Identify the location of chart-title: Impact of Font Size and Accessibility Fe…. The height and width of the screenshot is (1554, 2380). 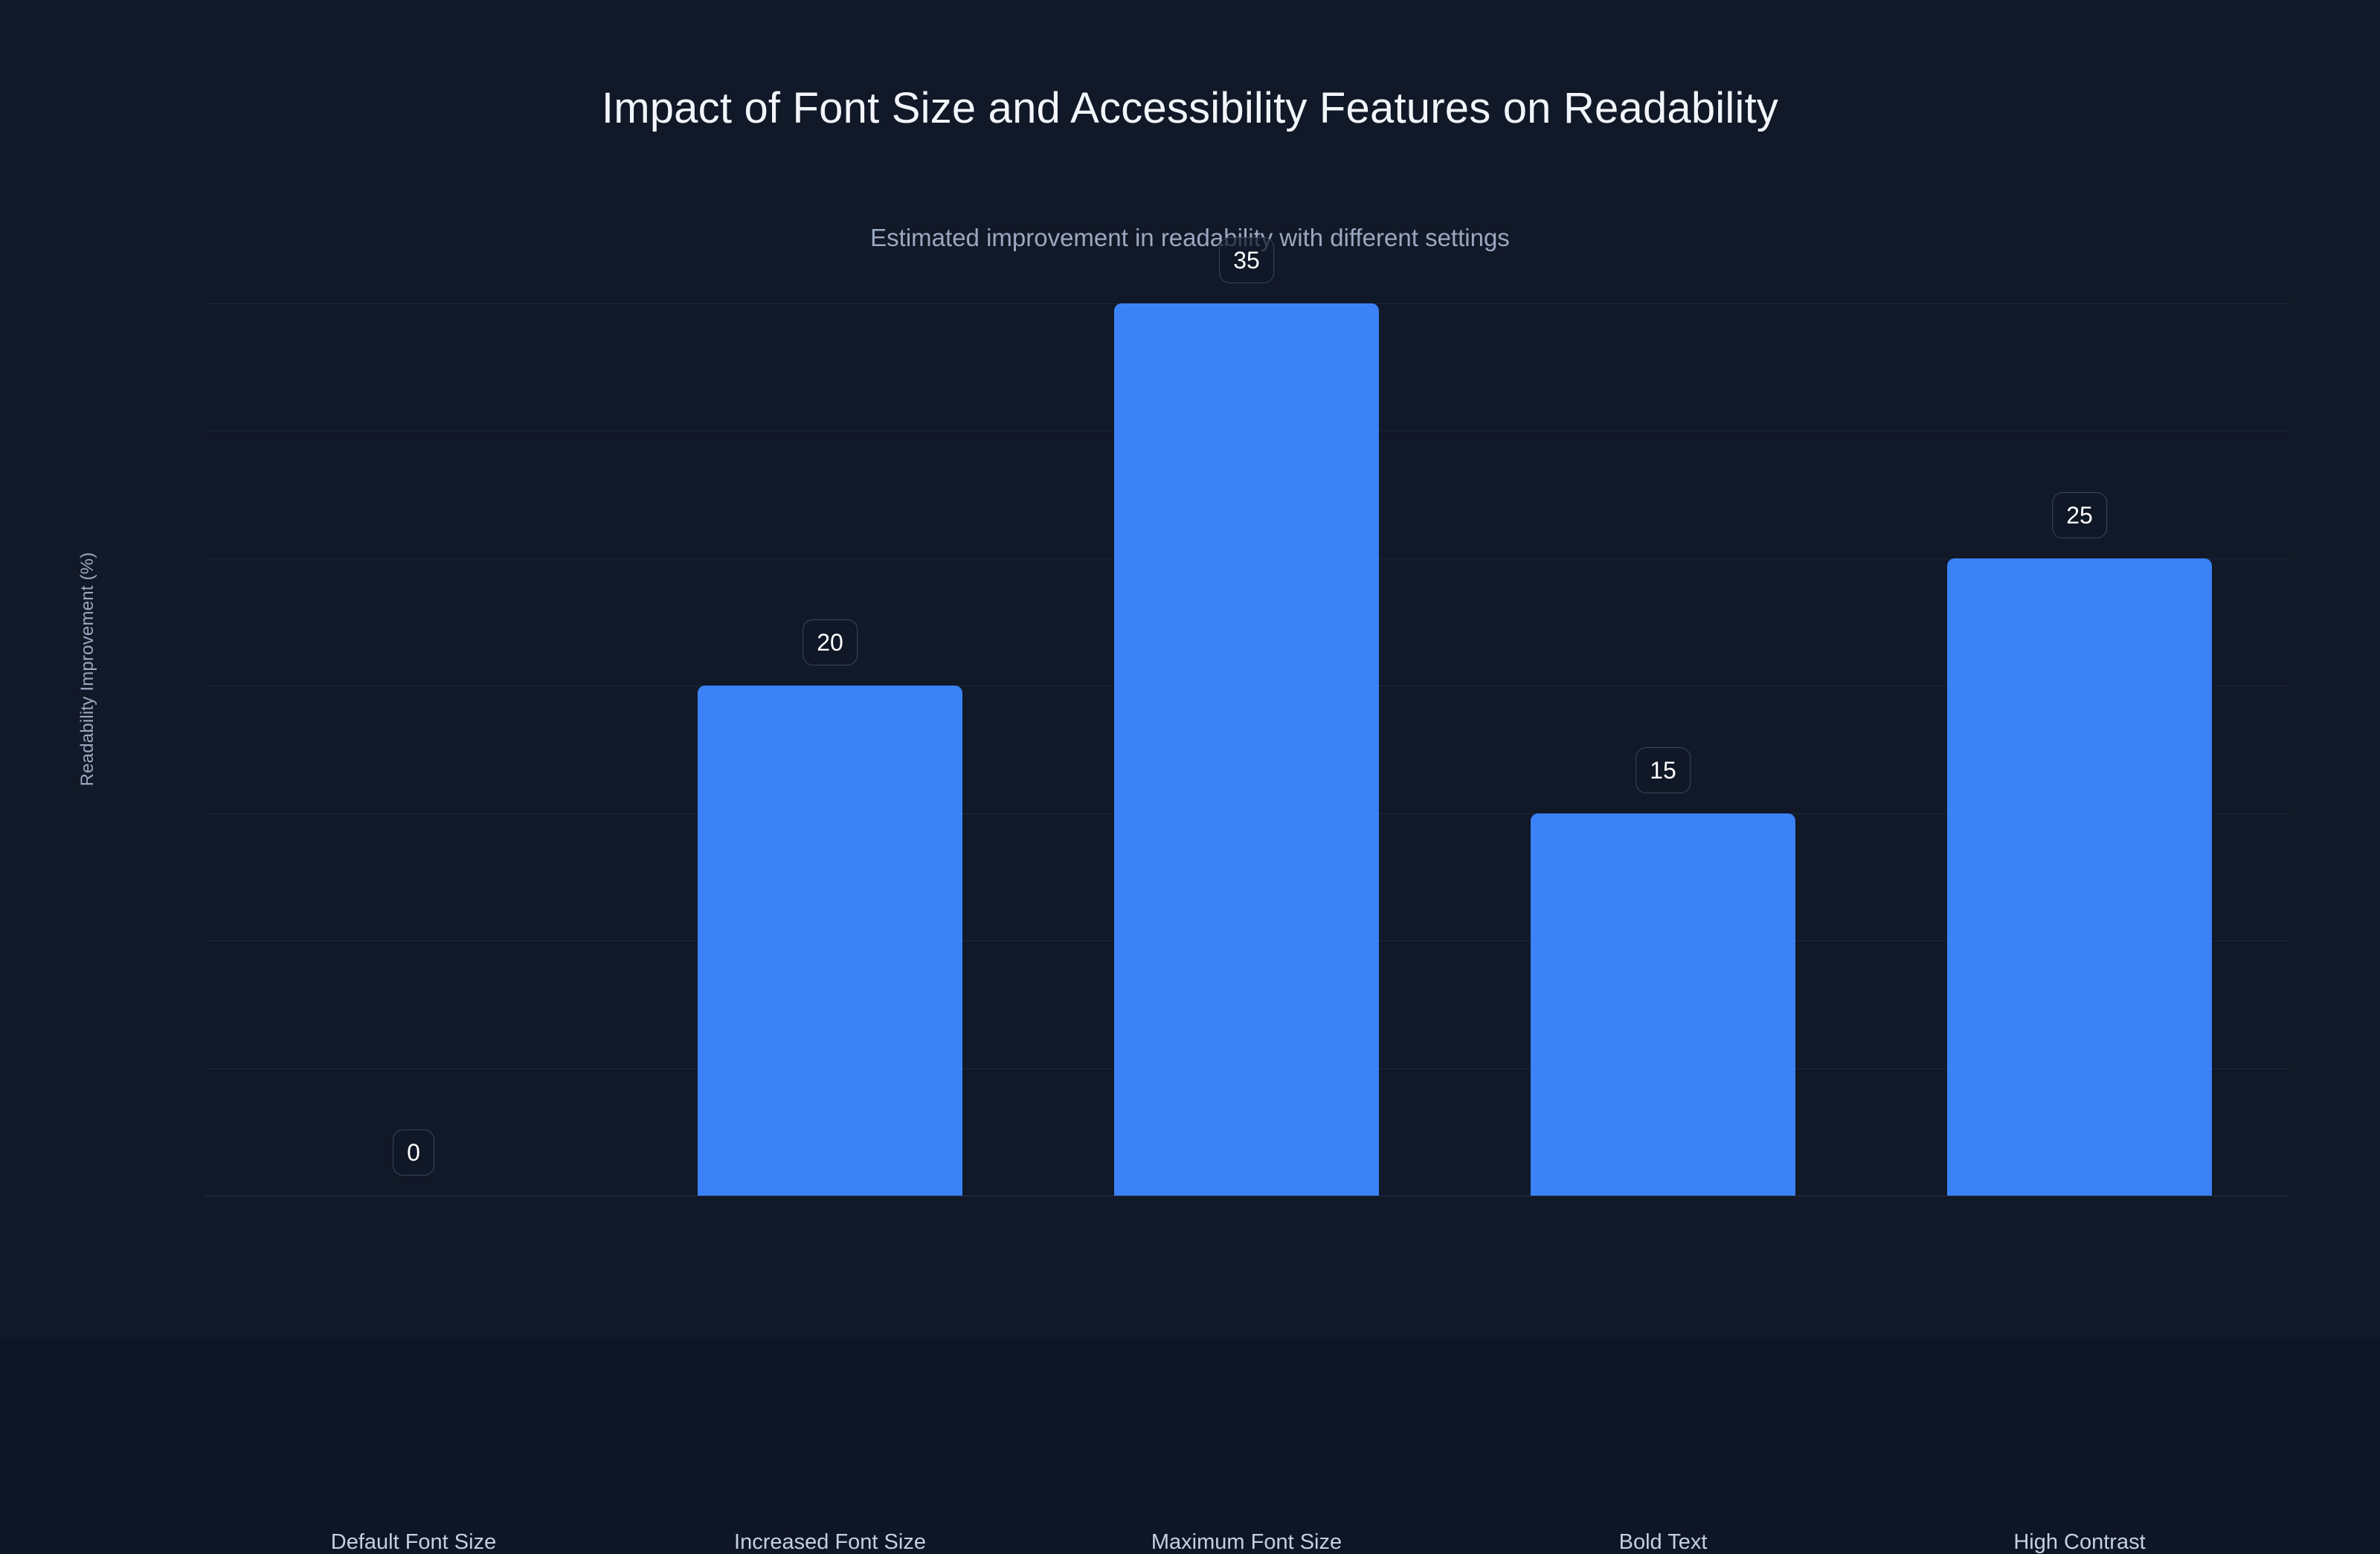
(1190, 108).